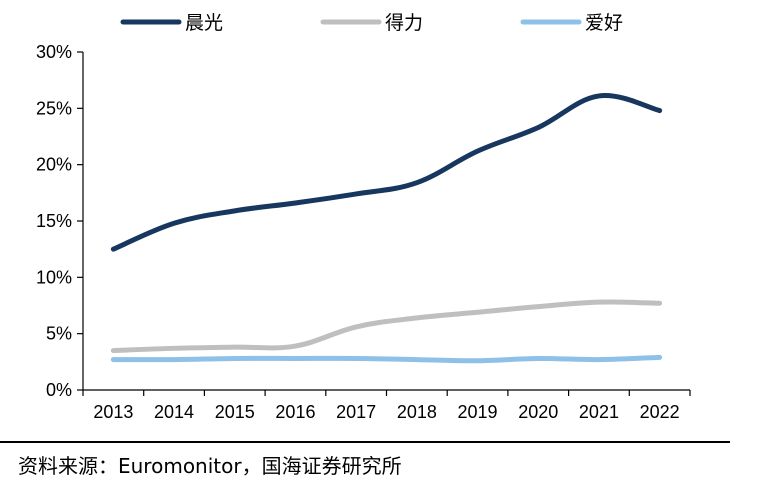 This screenshot has height=492, width=763. What do you see at coordinates (604, 23) in the screenshot?
I see `legend-label: 爱好` at bounding box center [604, 23].